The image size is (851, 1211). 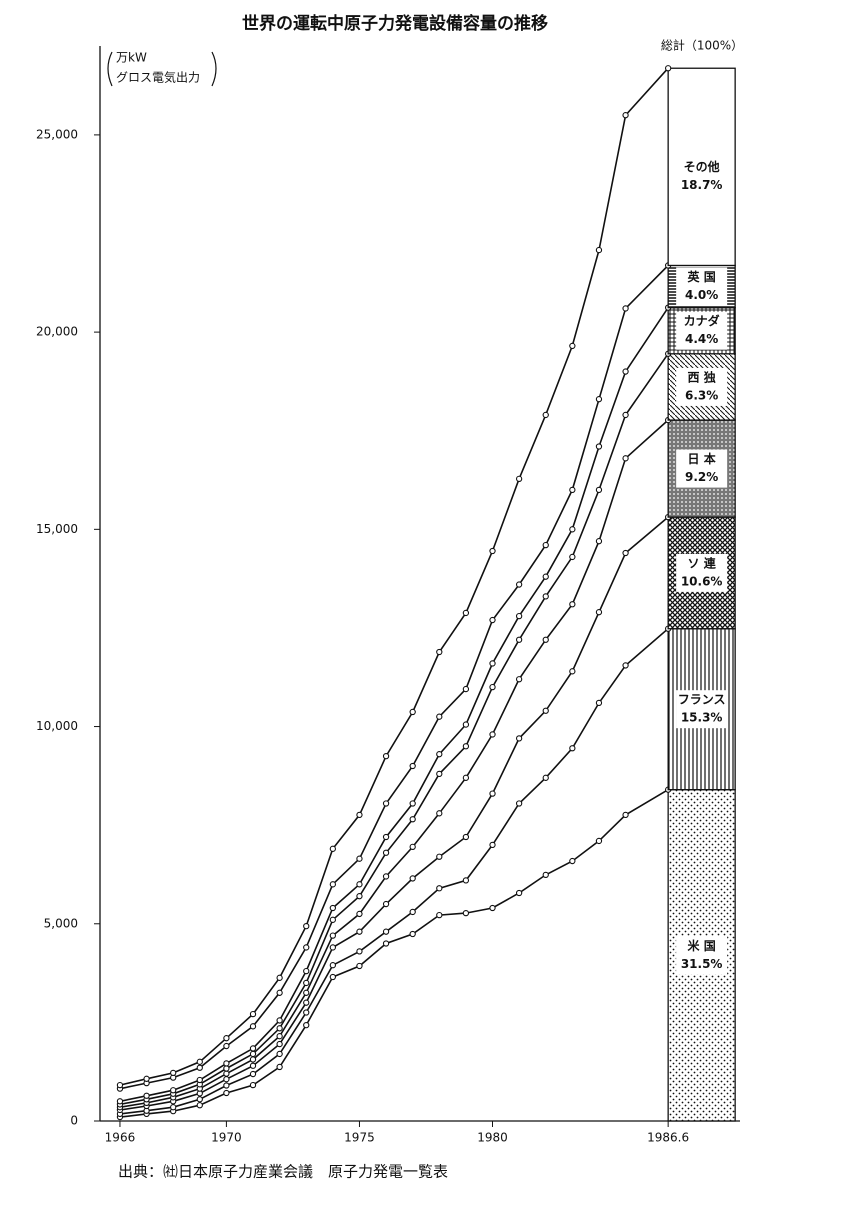 I want to click on paren, so click(x=110, y=69).